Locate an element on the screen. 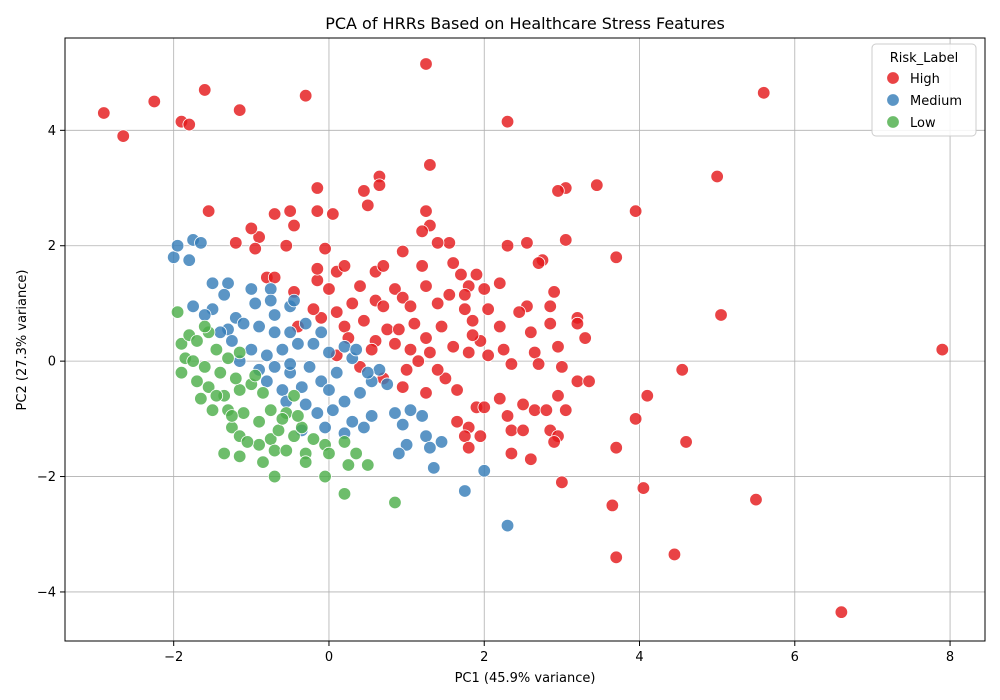 This screenshot has height=700, width=1000. y-tick-label: −4 is located at coordinates (46, 592).